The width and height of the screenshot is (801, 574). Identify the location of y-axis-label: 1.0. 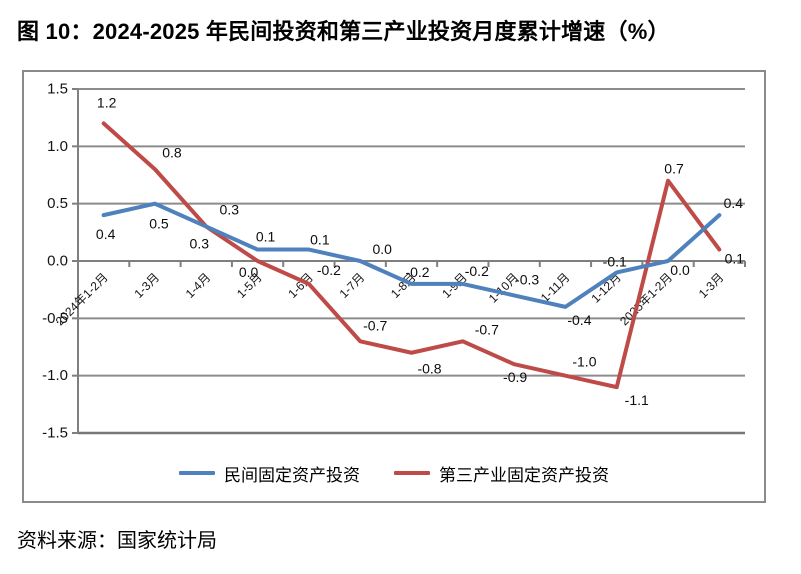
(57, 146).